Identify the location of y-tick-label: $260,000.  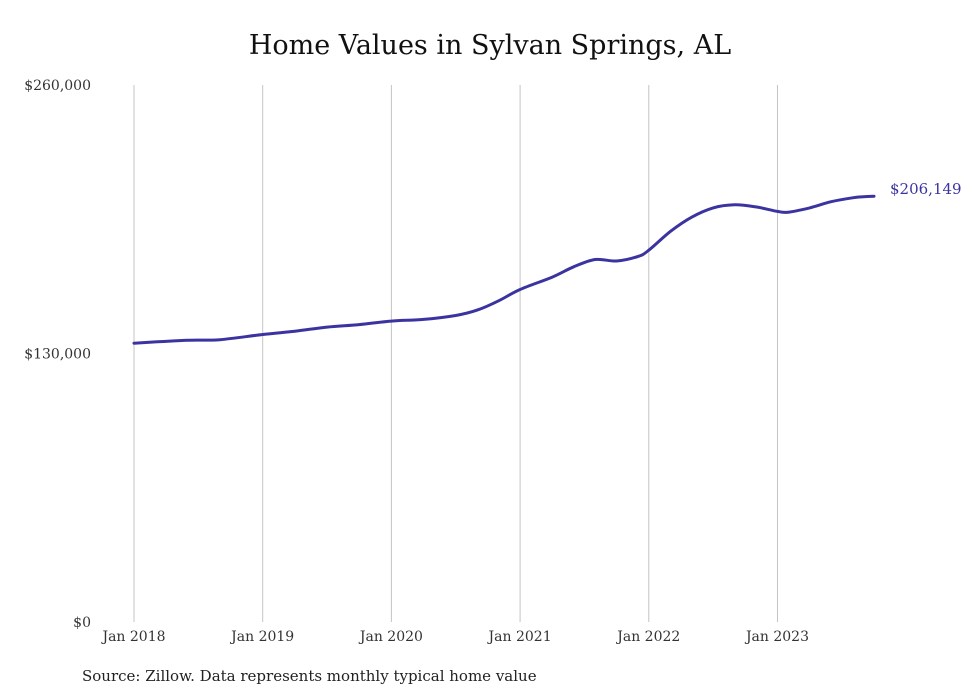
(57, 86).